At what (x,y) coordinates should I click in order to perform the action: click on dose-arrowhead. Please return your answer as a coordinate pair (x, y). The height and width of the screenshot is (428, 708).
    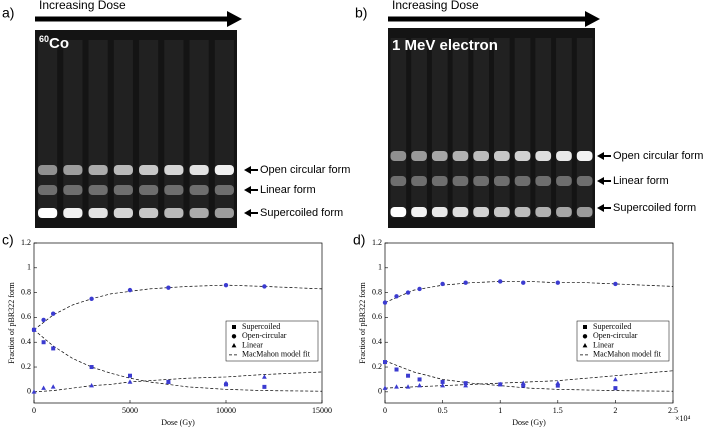
    Looking at the image, I should click on (592, 19).